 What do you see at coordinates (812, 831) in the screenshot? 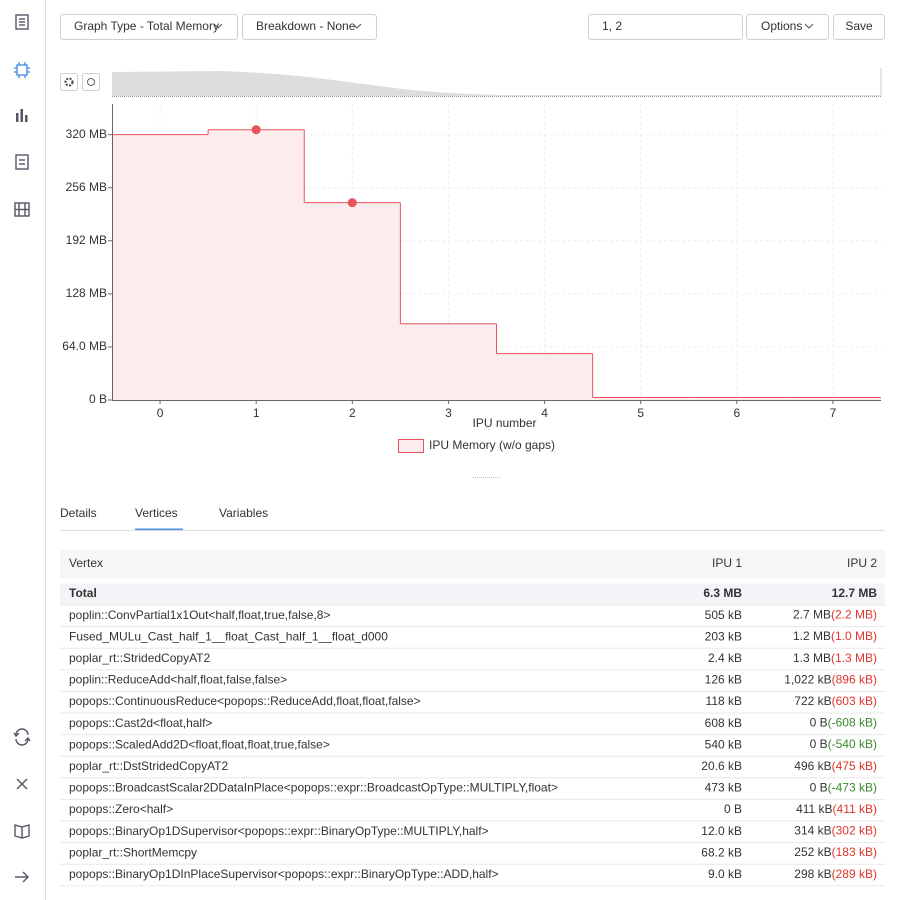
I see `ipu2-text: 314 kB` at bounding box center [812, 831].